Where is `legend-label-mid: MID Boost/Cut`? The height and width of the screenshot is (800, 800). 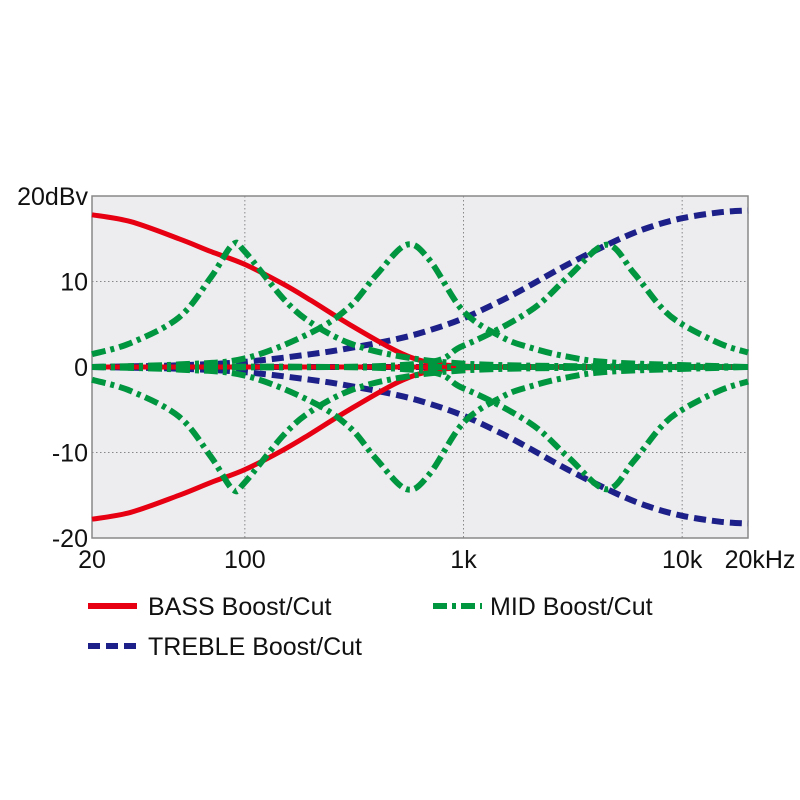 legend-label-mid: MID Boost/Cut is located at coordinates (571, 607).